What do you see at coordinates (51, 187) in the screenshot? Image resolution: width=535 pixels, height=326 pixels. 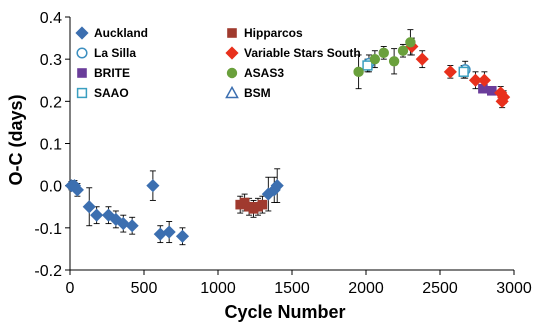 I see `y-tick-label: 0.0` at bounding box center [51, 187].